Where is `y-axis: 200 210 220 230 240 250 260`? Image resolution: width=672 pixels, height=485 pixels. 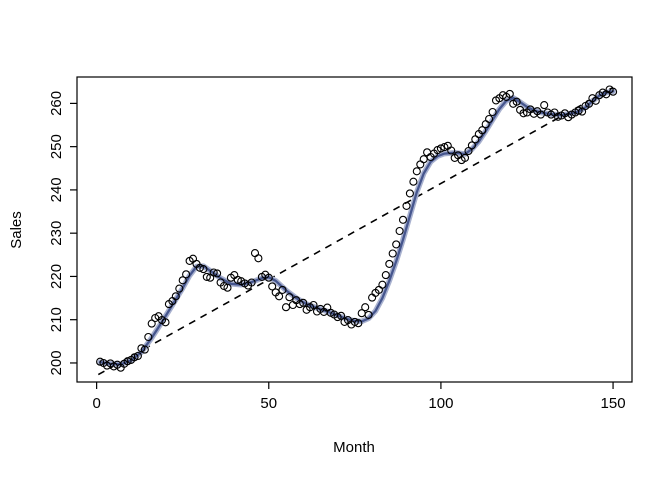
y-axis: 200 210 220 230 240 250 260 is located at coordinates (62, 233).